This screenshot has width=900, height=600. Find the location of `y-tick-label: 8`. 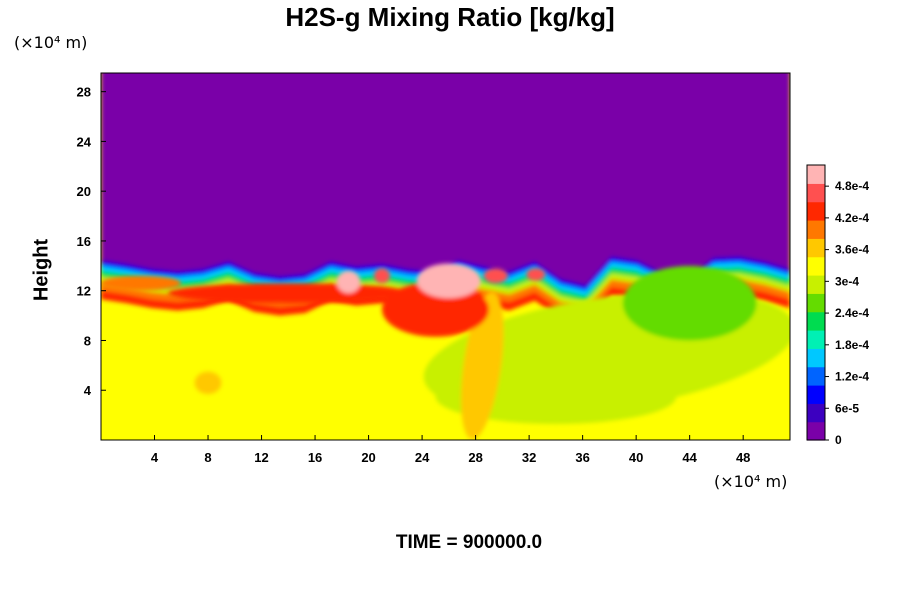

y-tick-label: 8 is located at coordinates (87, 340).